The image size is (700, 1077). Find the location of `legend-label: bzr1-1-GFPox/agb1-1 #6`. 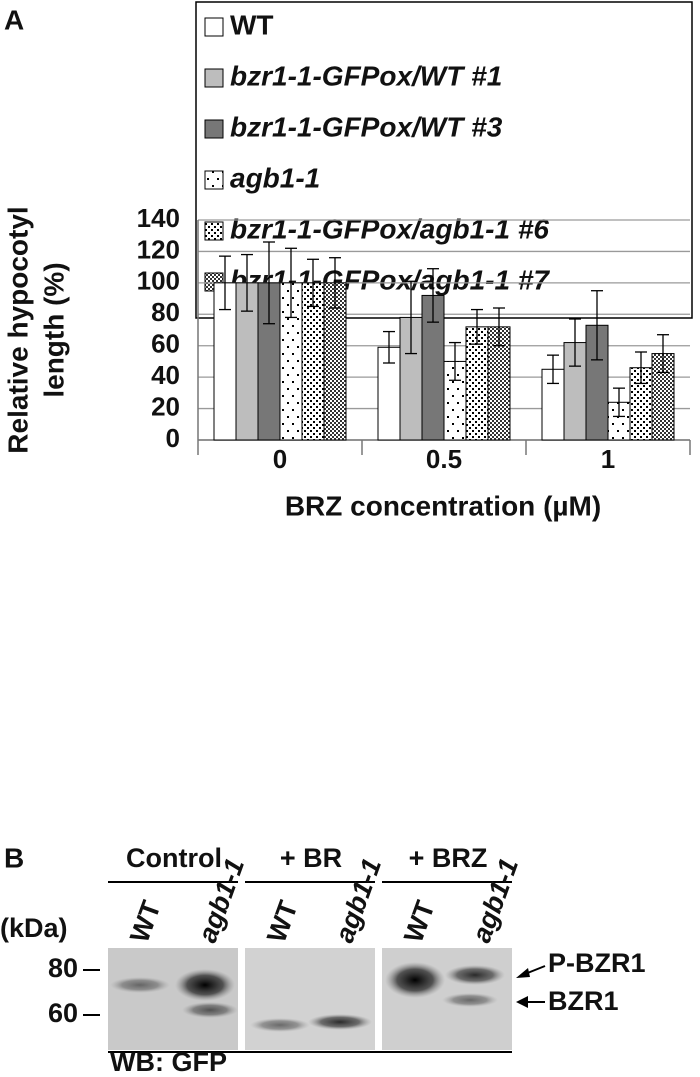

legend-label: bzr1-1-GFPox/agb1-1 #6 is located at coordinates (389, 228).